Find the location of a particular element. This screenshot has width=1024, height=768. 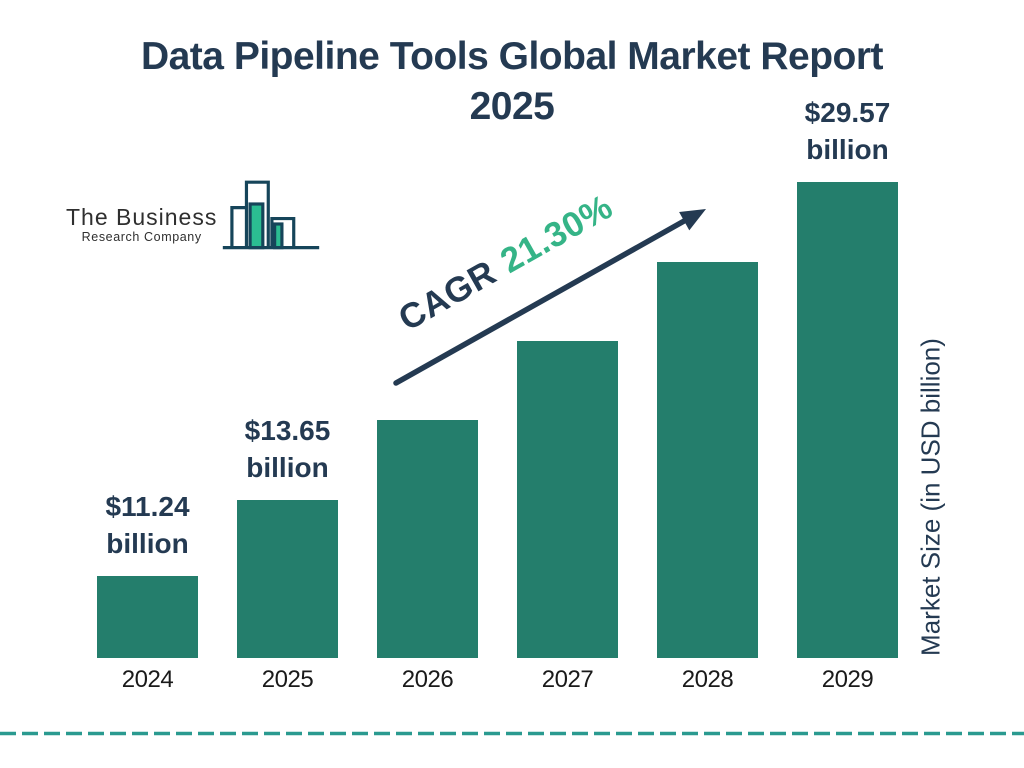

x-tick-2027: 2027 is located at coordinates (567, 679).